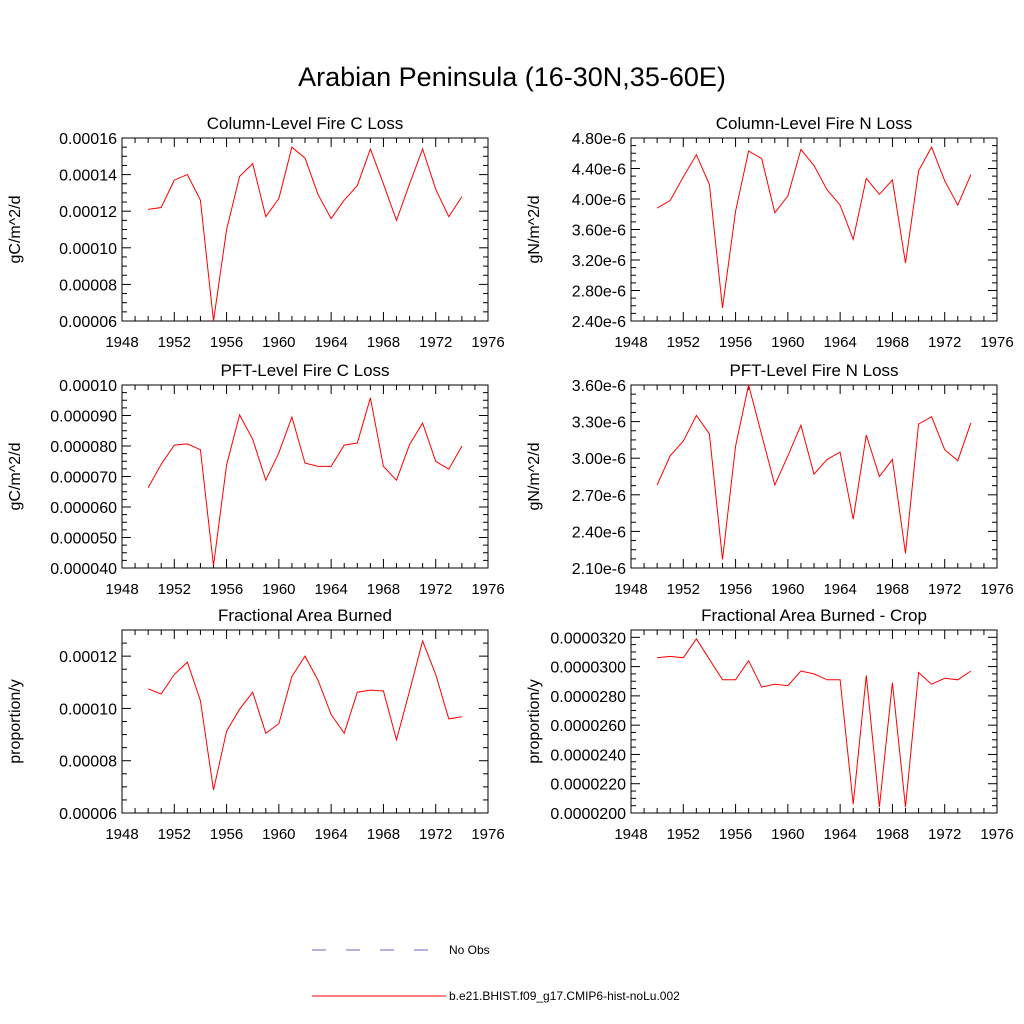 The width and height of the screenshot is (1024, 1024). Describe the element at coordinates (813, 370) in the screenshot. I see `panel-title: PFT-Level Fire N Loss` at that location.